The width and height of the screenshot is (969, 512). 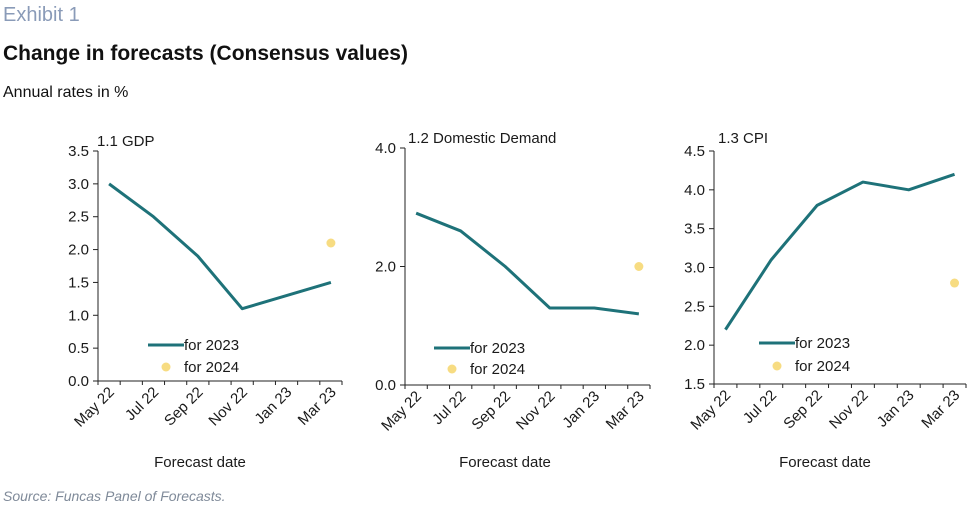 I want to click on panel-title: 1.3 CPI, so click(x=743, y=138).